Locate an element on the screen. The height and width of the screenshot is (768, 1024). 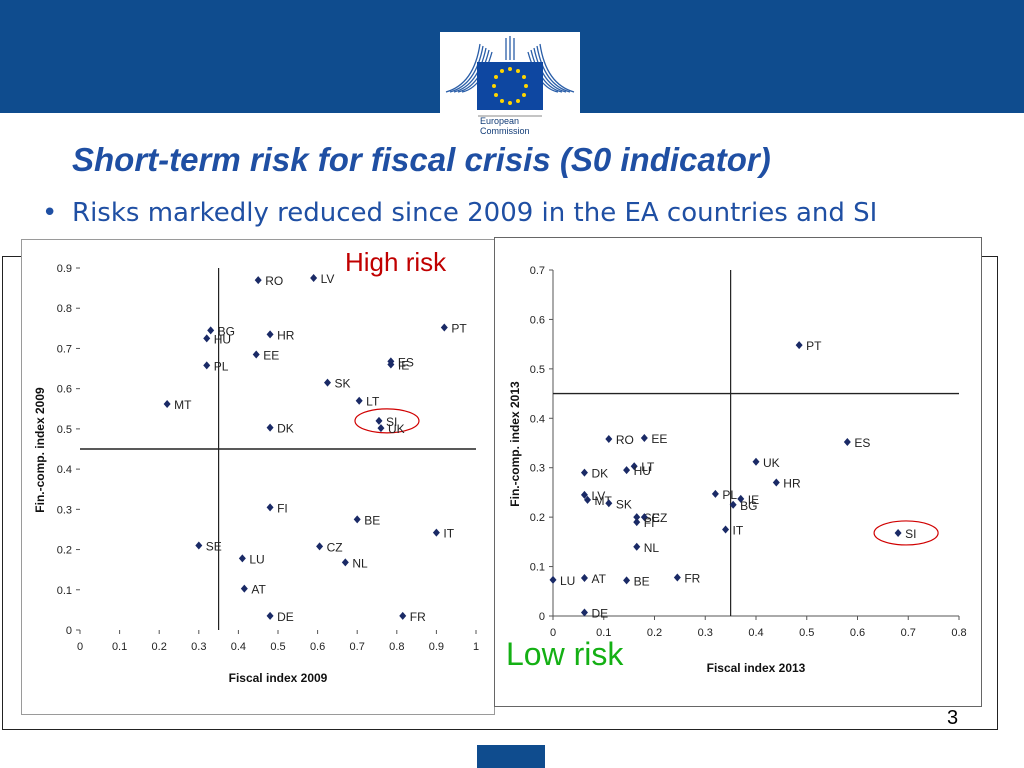
logo-line-1: European is located at coordinates (500, 121).